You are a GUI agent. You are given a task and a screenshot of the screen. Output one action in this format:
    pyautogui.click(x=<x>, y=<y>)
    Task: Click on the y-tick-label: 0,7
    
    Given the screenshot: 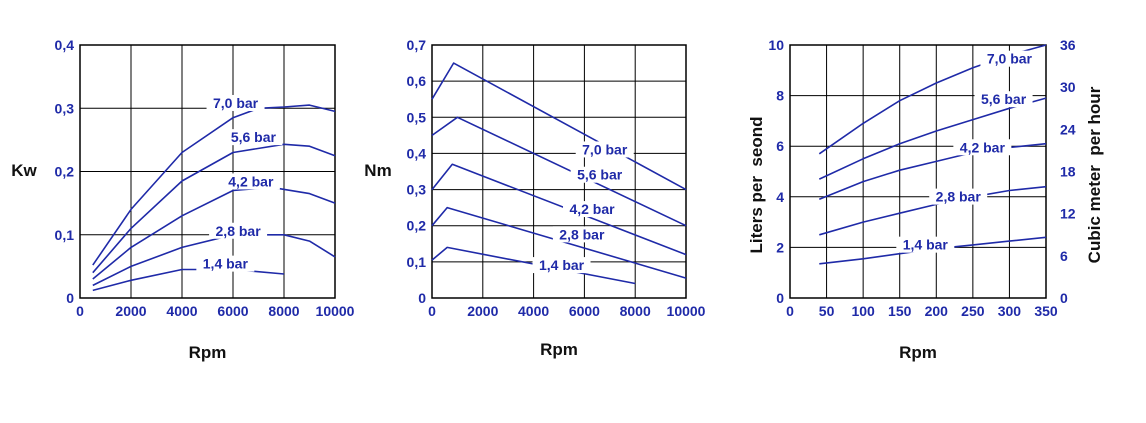 What is the action you would take?
    pyautogui.click(x=417, y=45)
    